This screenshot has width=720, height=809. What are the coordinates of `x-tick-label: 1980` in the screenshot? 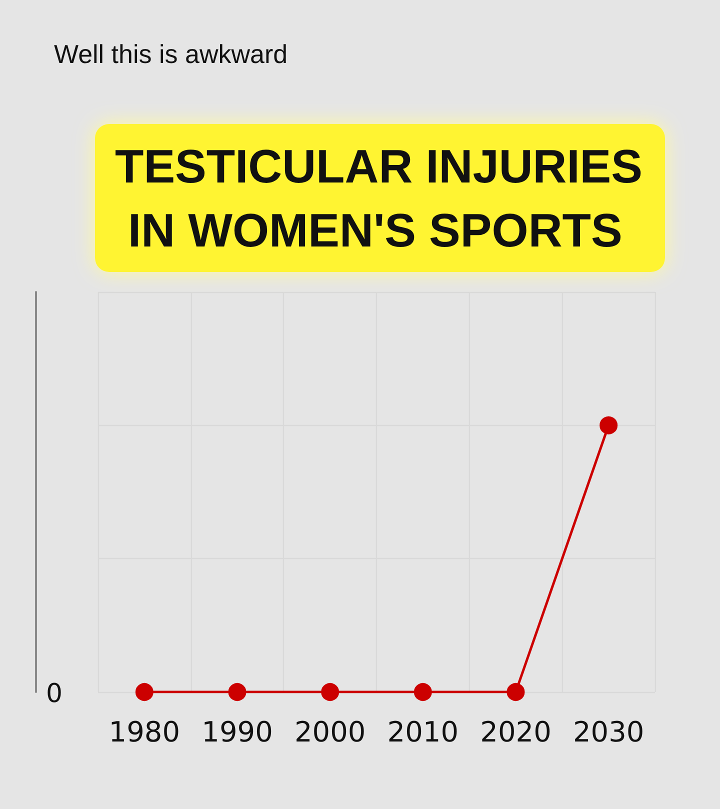 It's located at (144, 732).